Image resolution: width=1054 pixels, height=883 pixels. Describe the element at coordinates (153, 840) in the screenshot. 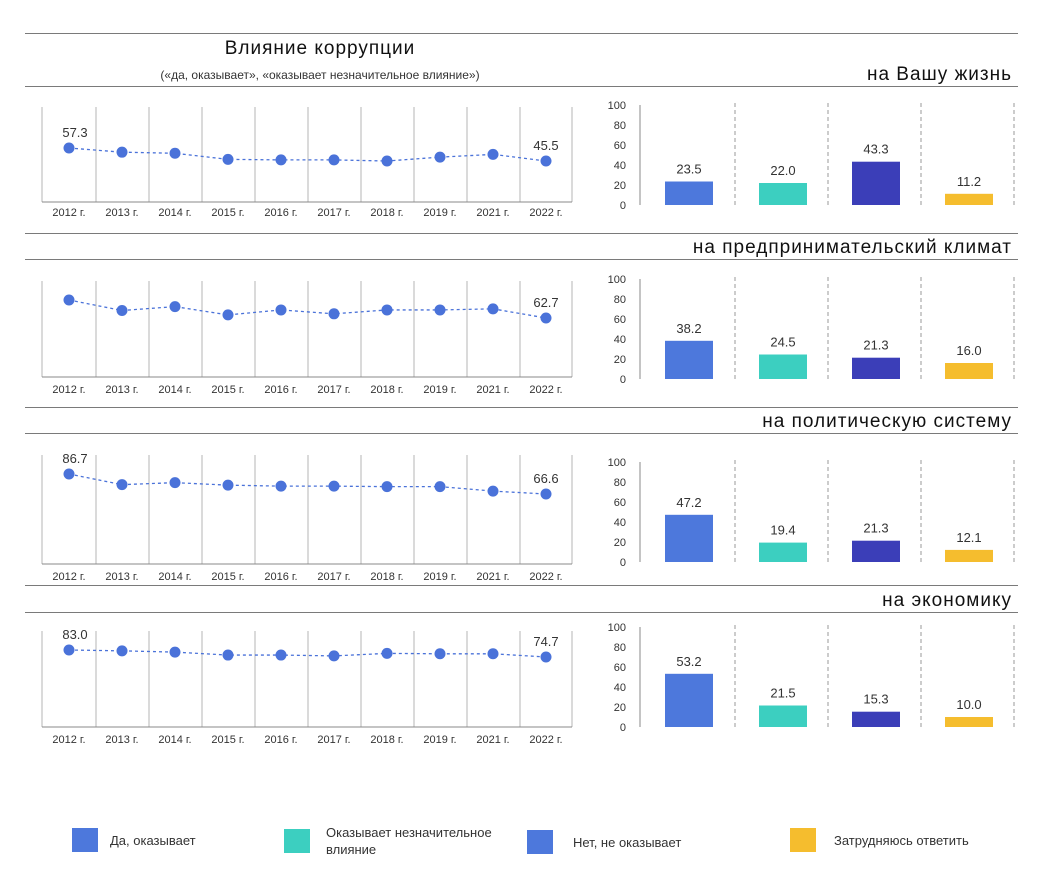

I see `legend-label-yes: Да, оказывает` at that location.